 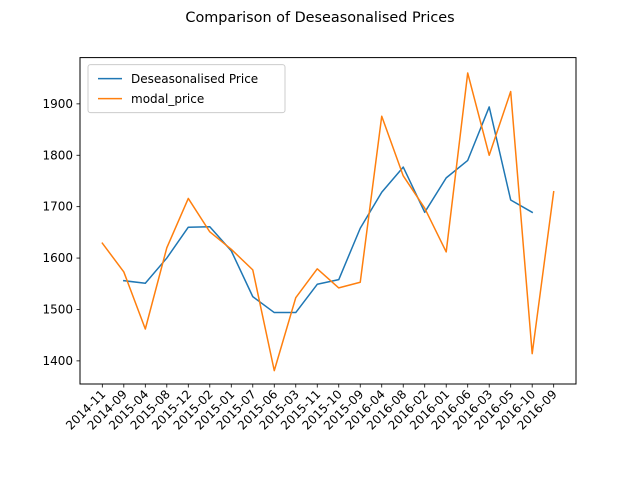 I want to click on y-tick-label: 1600, so click(x=57, y=258).